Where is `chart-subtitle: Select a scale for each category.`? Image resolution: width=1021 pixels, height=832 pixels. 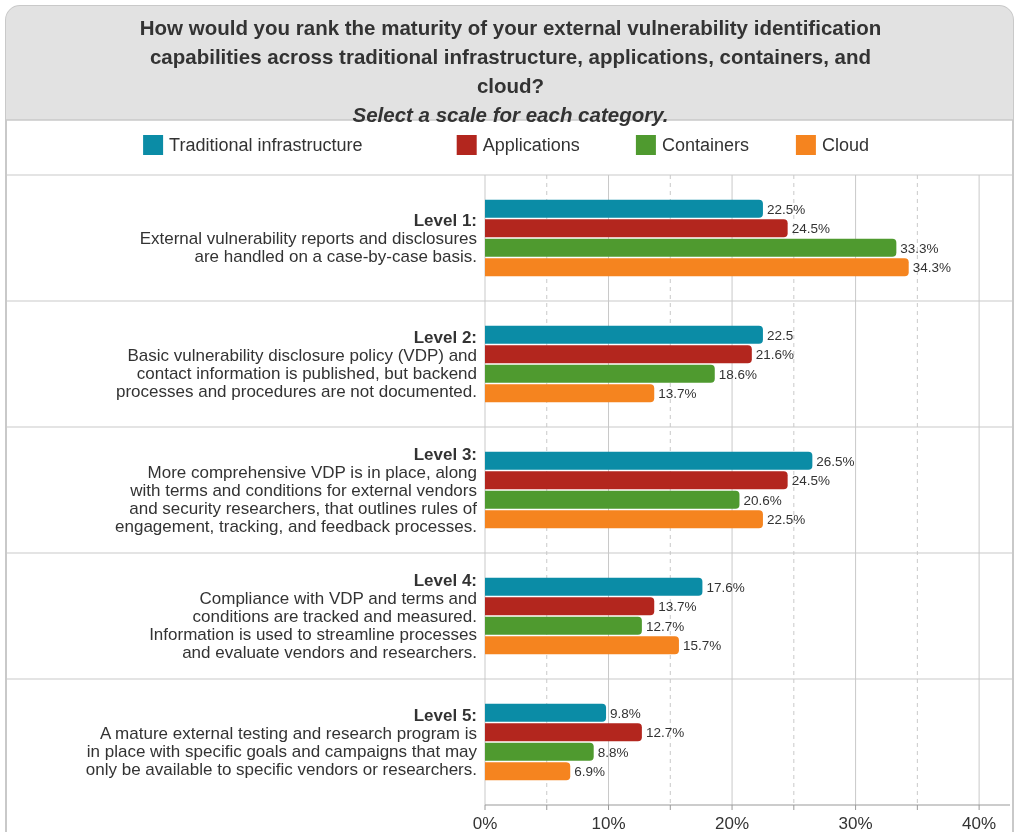
chart-subtitle: Select a scale for each category. is located at coordinates (510, 114).